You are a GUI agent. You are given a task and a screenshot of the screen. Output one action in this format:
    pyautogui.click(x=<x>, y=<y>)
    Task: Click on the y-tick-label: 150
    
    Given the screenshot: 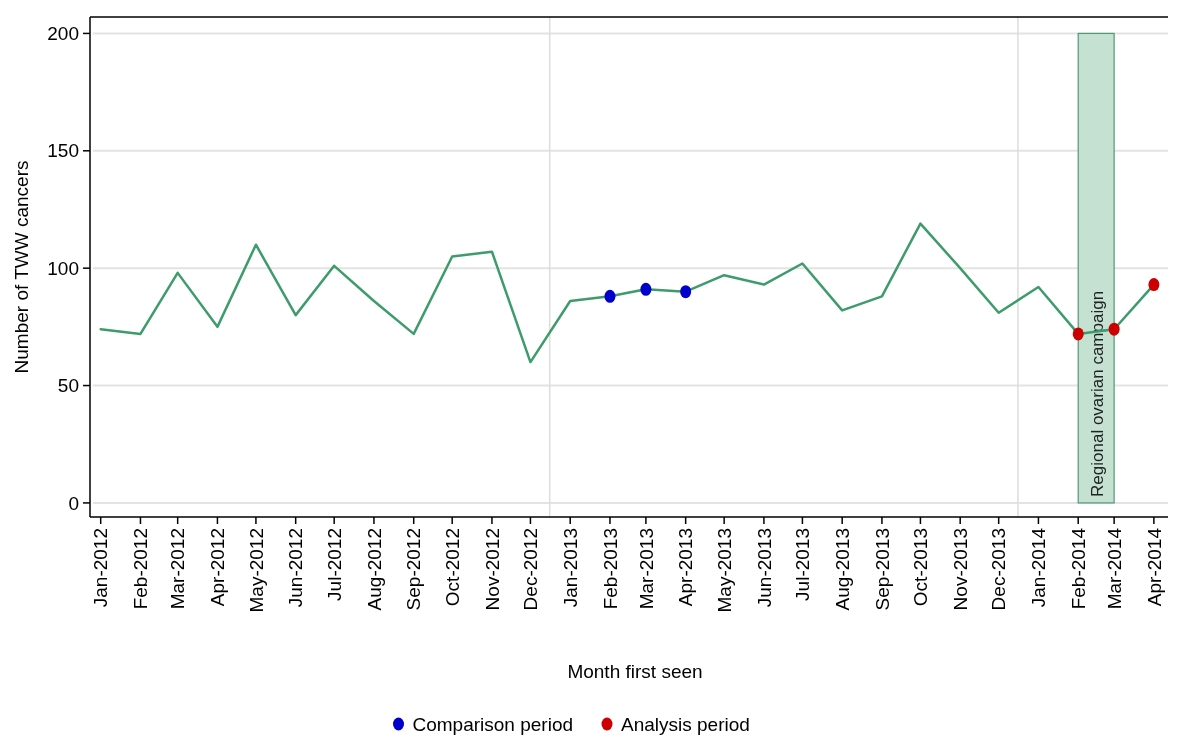 What is the action you would take?
    pyautogui.click(x=63, y=151)
    